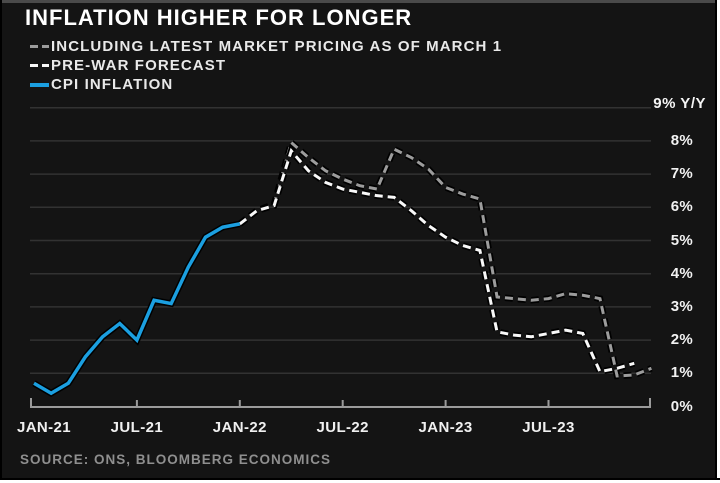 The width and height of the screenshot is (720, 483). What do you see at coordinates (360, 481) in the screenshot?
I see `bottom-page-edge` at bounding box center [360, 481].